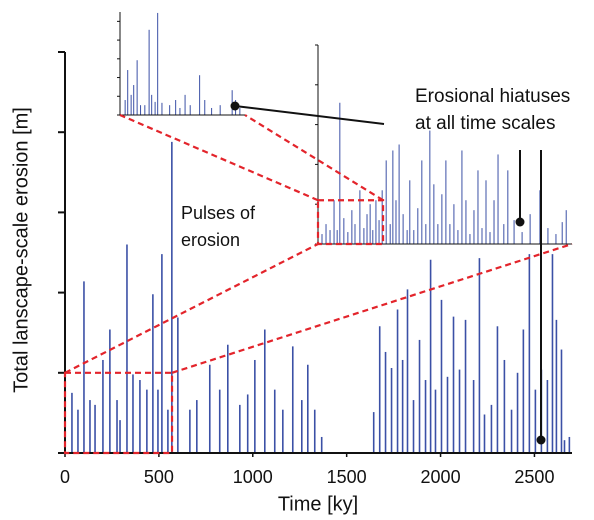  Describe the element at coordinates (253, 477) in the screenshot. I see `x-tick-label: 1000` at that location.